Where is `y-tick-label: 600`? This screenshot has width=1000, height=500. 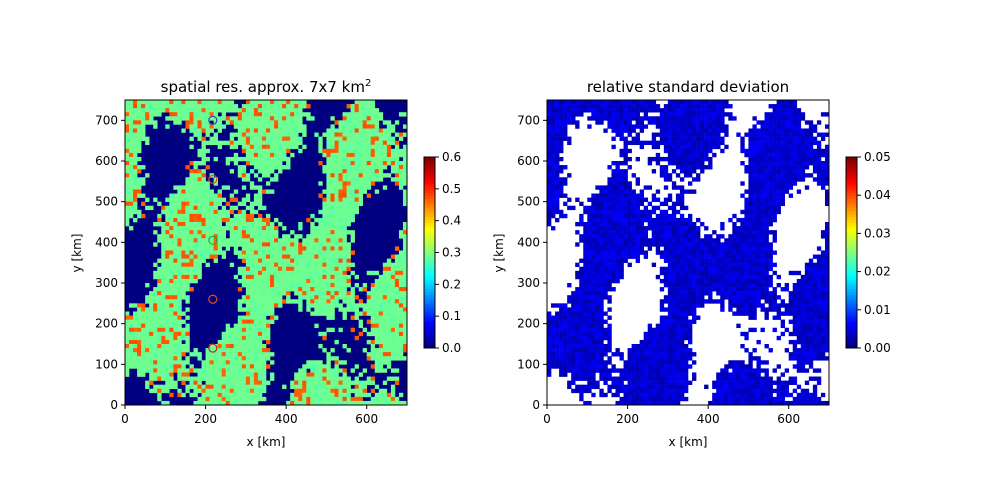 y-tick-label: 600 is located at coordinates (106, 161).